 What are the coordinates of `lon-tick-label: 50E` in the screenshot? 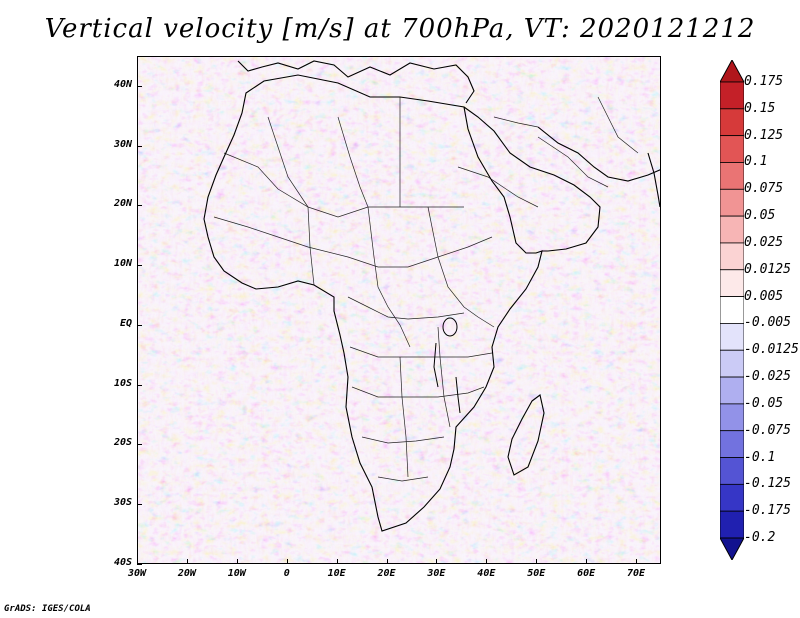 It's located at (536, 573).